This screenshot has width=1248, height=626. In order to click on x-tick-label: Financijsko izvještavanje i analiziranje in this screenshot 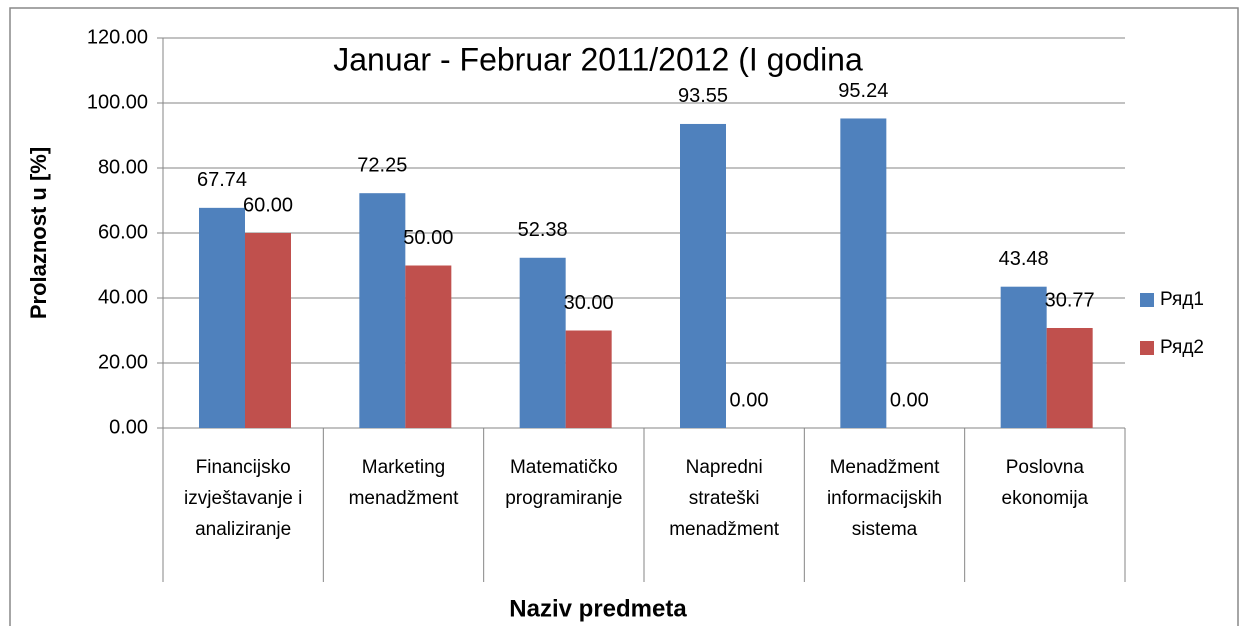, I will do `click(243, 498)`.